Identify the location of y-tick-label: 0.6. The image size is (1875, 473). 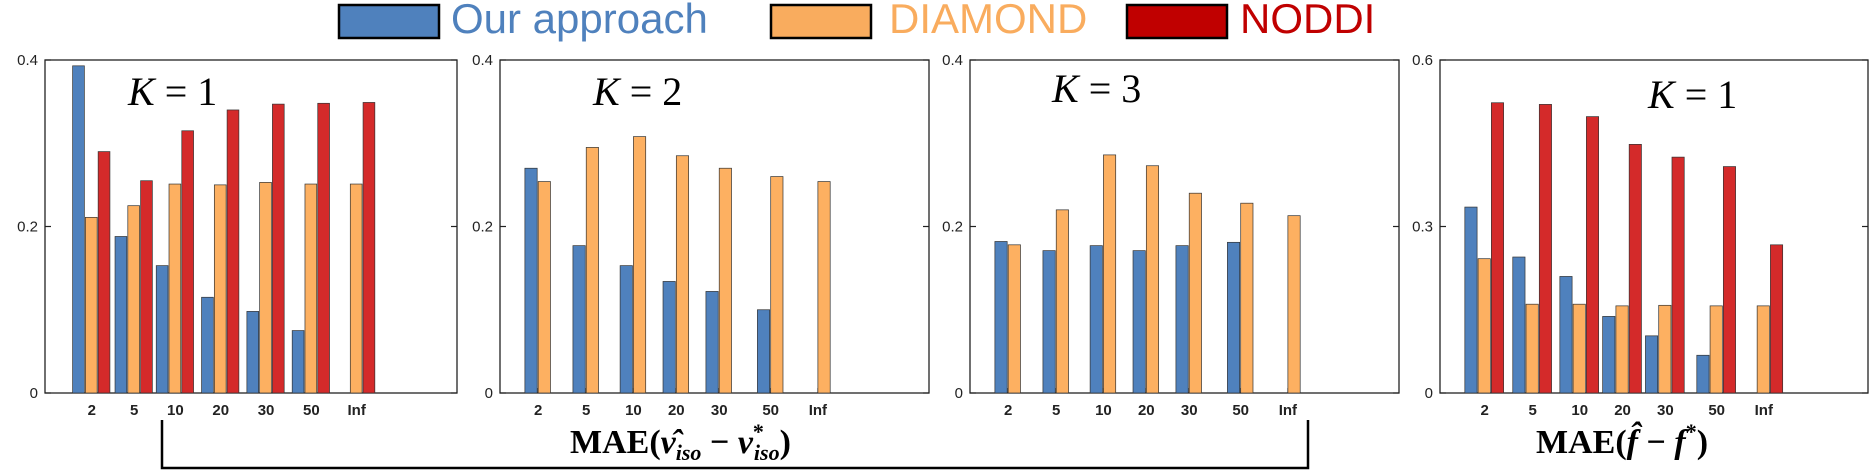
(1422, 60).